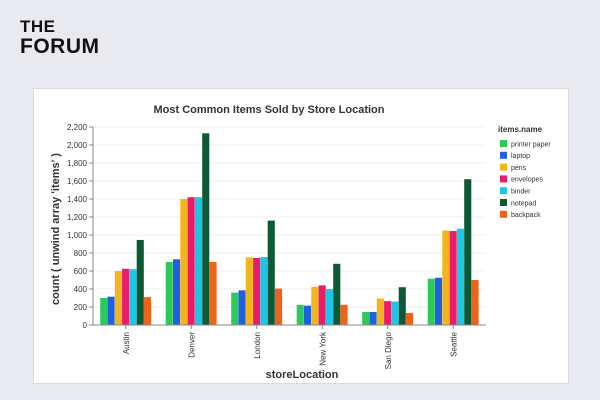 The image size is (600, 400). I want to click on y-tick-label: 1,400, so click(77, 199).